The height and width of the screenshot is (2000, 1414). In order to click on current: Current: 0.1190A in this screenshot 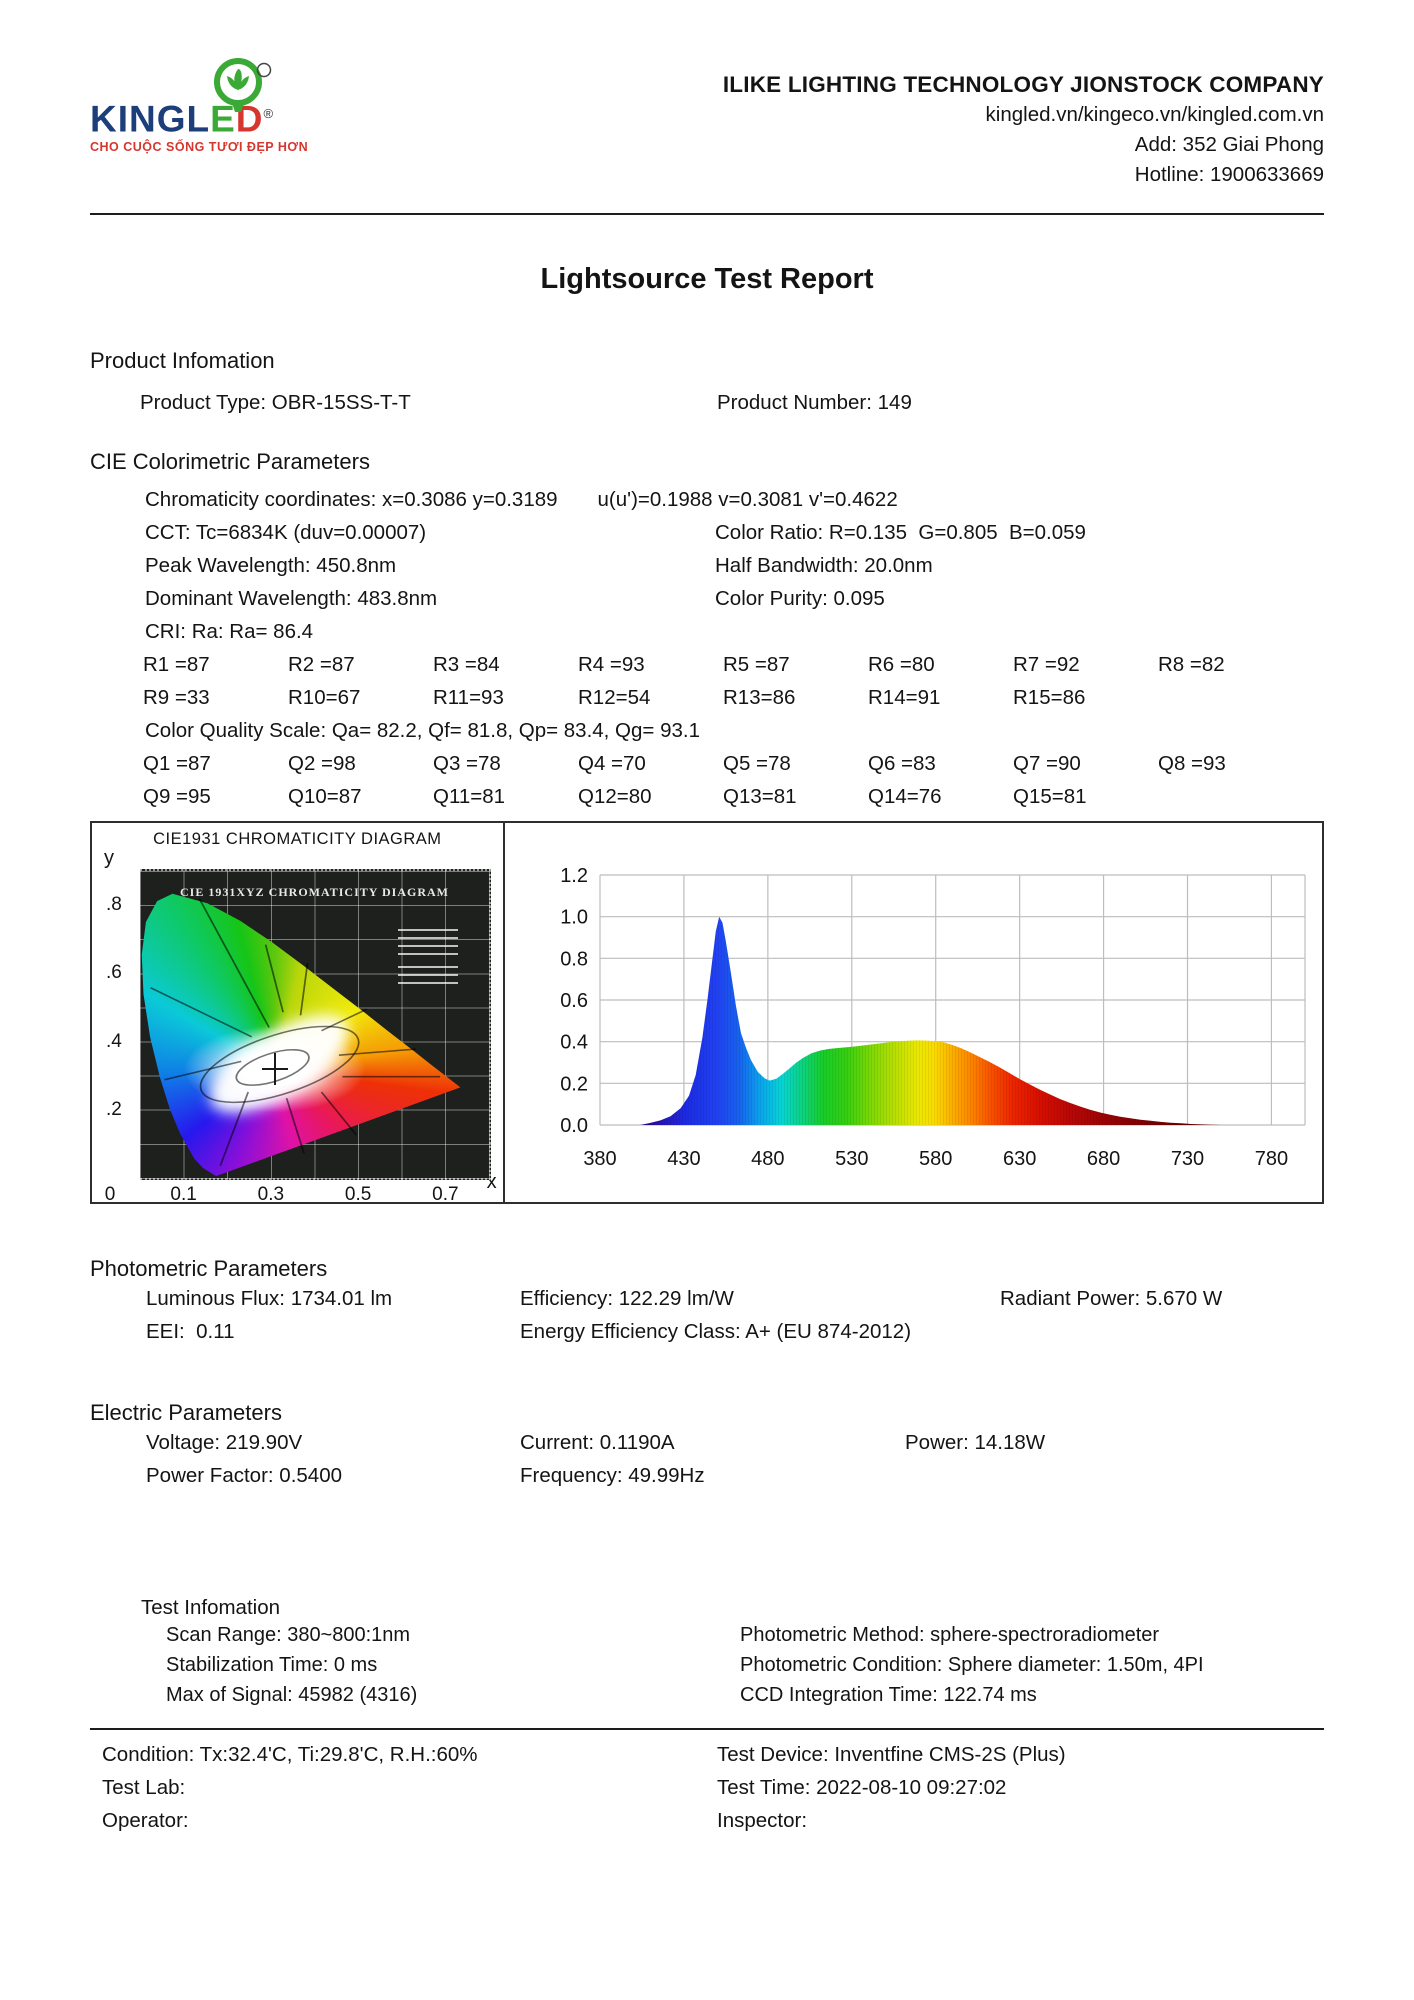, I will do `click(597, 1442)`.